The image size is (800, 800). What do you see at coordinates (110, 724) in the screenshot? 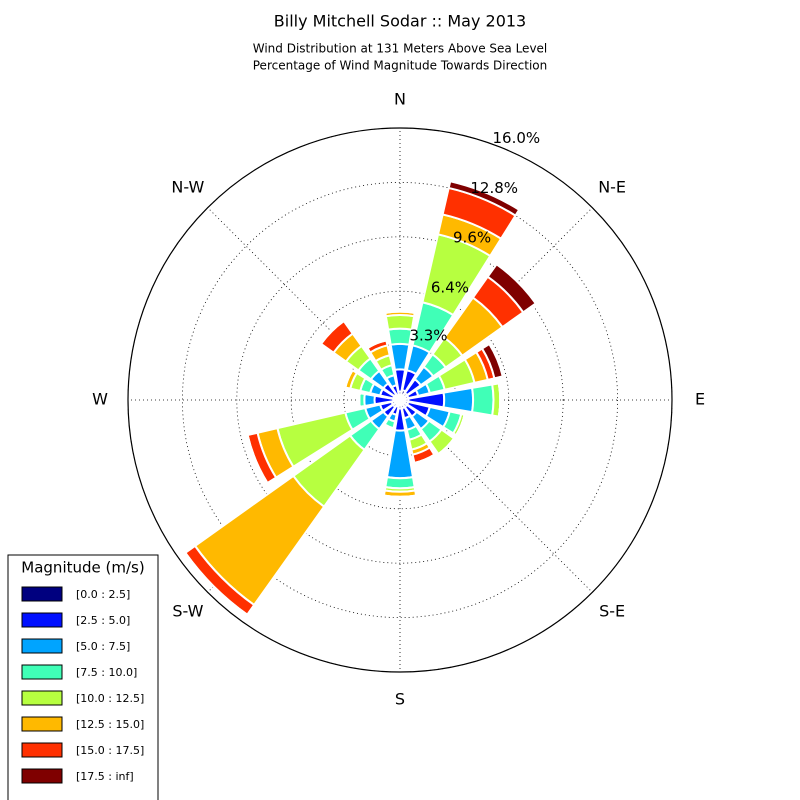
I see `legend-label: [12.5 : 15.0]` at bounding box center [110, 724].